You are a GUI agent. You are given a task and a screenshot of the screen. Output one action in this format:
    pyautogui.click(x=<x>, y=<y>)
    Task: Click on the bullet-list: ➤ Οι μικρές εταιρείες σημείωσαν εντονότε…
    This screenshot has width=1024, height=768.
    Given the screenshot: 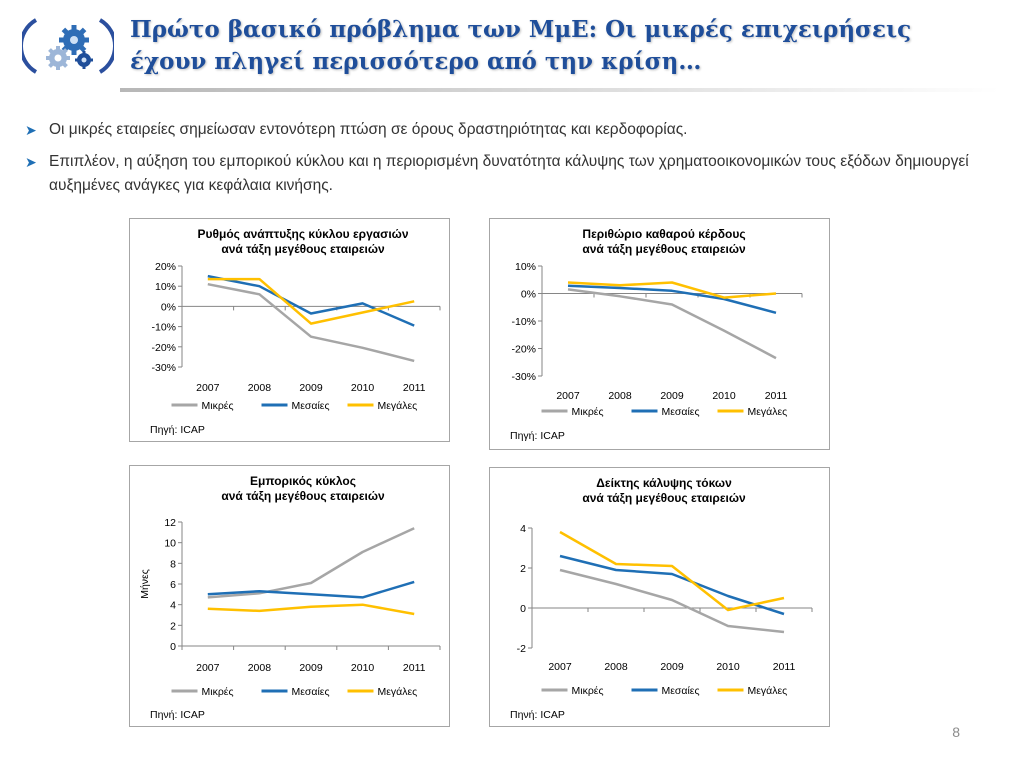 What is the action you would take?
    pyautogui.click(x=515, y=162)
    